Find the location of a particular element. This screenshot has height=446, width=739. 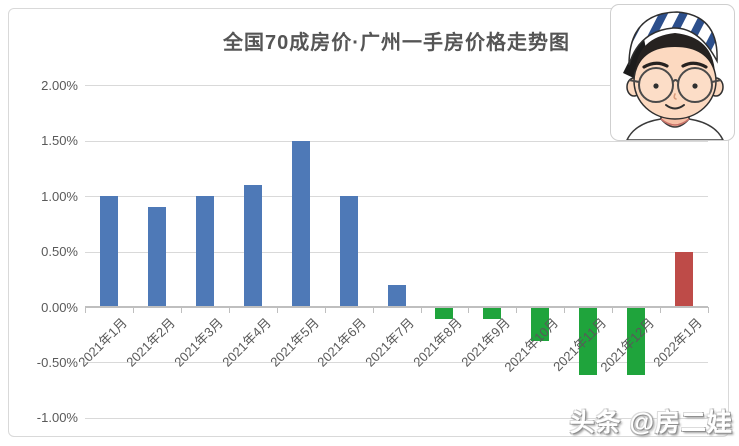

bar-2021年12月 is located at coordinates (636, 341).